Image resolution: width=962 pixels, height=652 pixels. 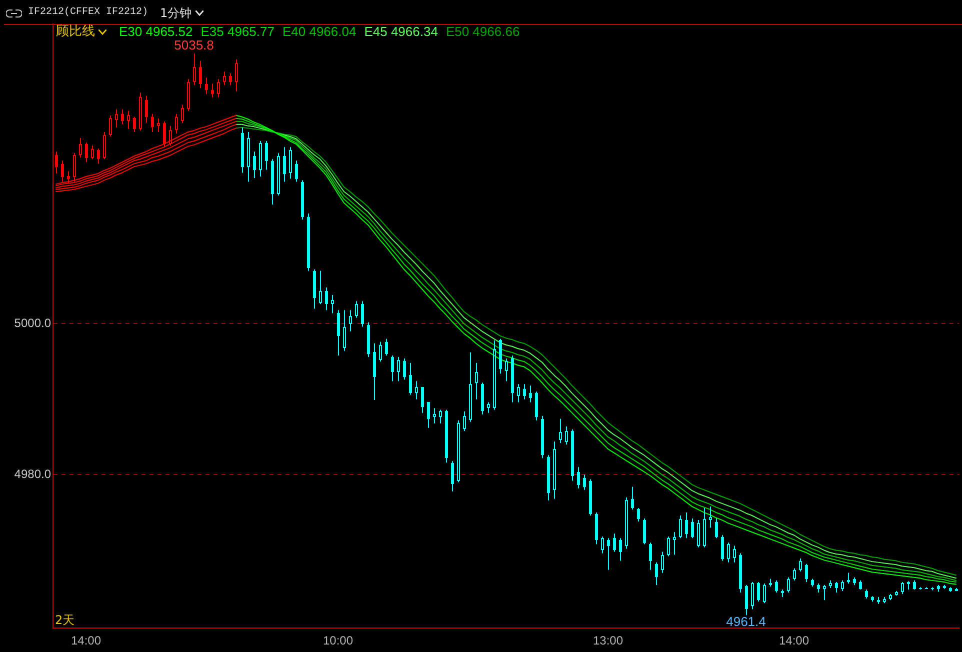 I want to click on y-tick-label: 4980.0, so click(x=33, y=474).